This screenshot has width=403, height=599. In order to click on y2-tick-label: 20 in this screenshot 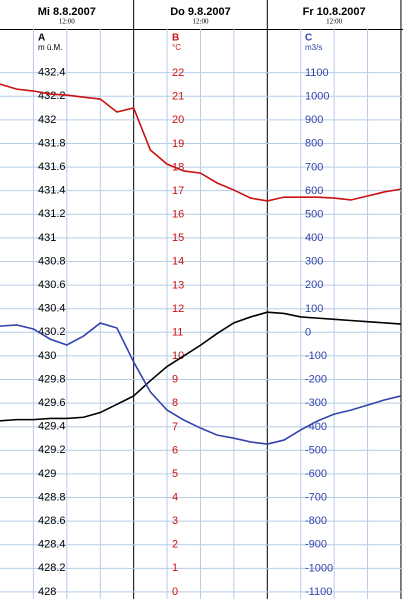, I will do `click(178, 120)`.